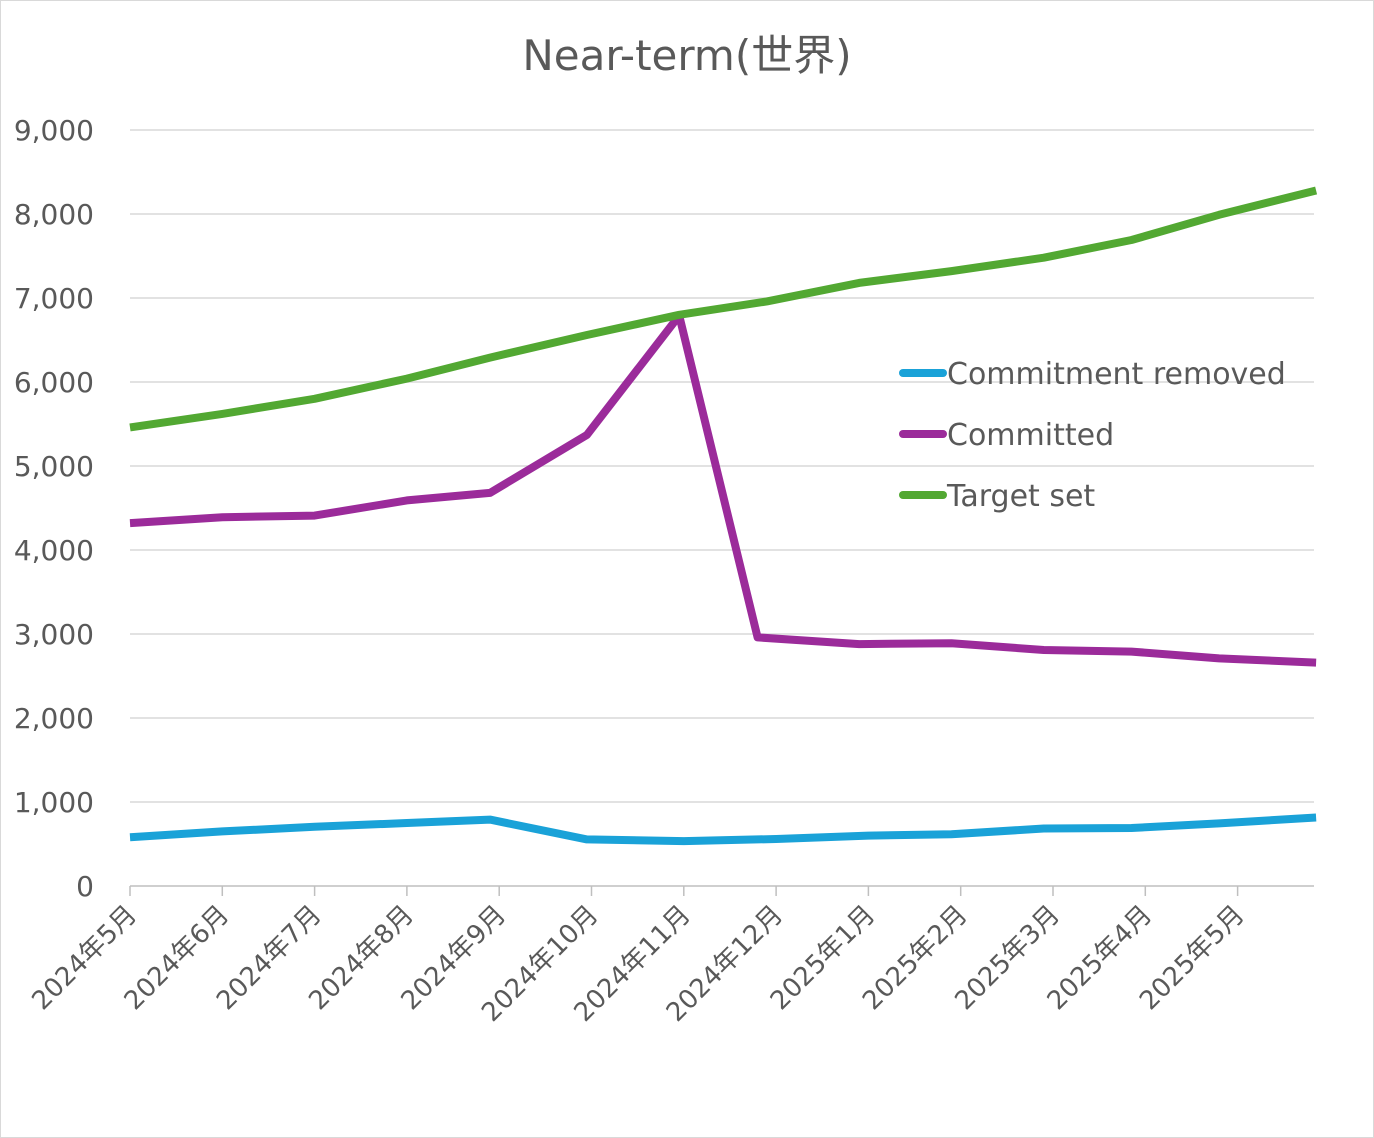 The width and height of the screenshot is (1374, 1138). Describe the element at coordinates (54, 382) in the screenshot. I see `y-tick-label: 6,000` at that location.